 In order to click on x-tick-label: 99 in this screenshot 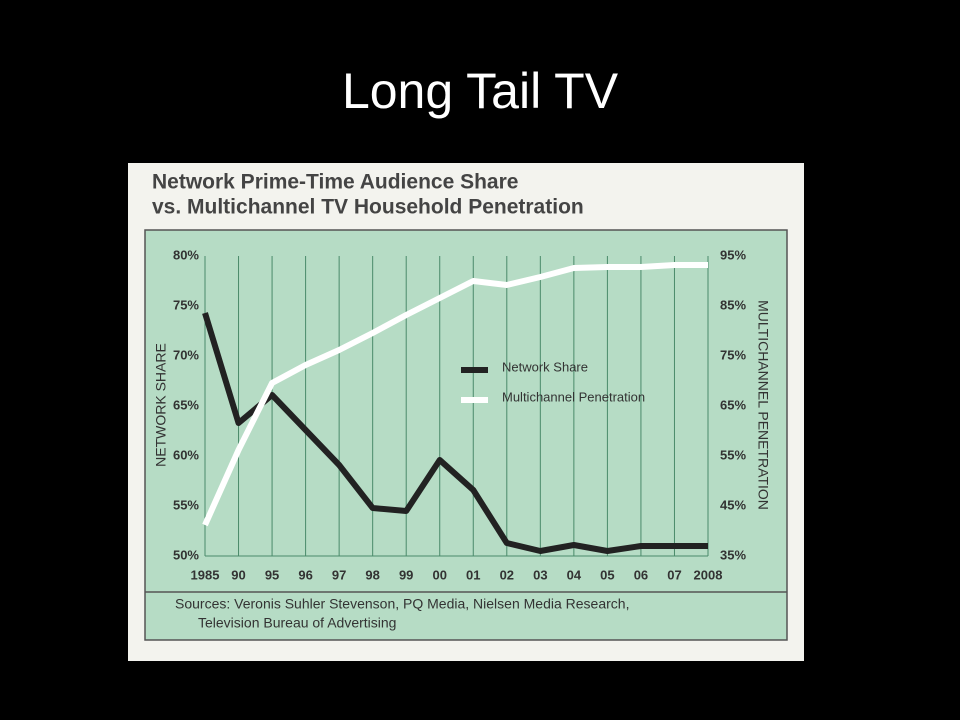, I will do `click(406, 574)`.